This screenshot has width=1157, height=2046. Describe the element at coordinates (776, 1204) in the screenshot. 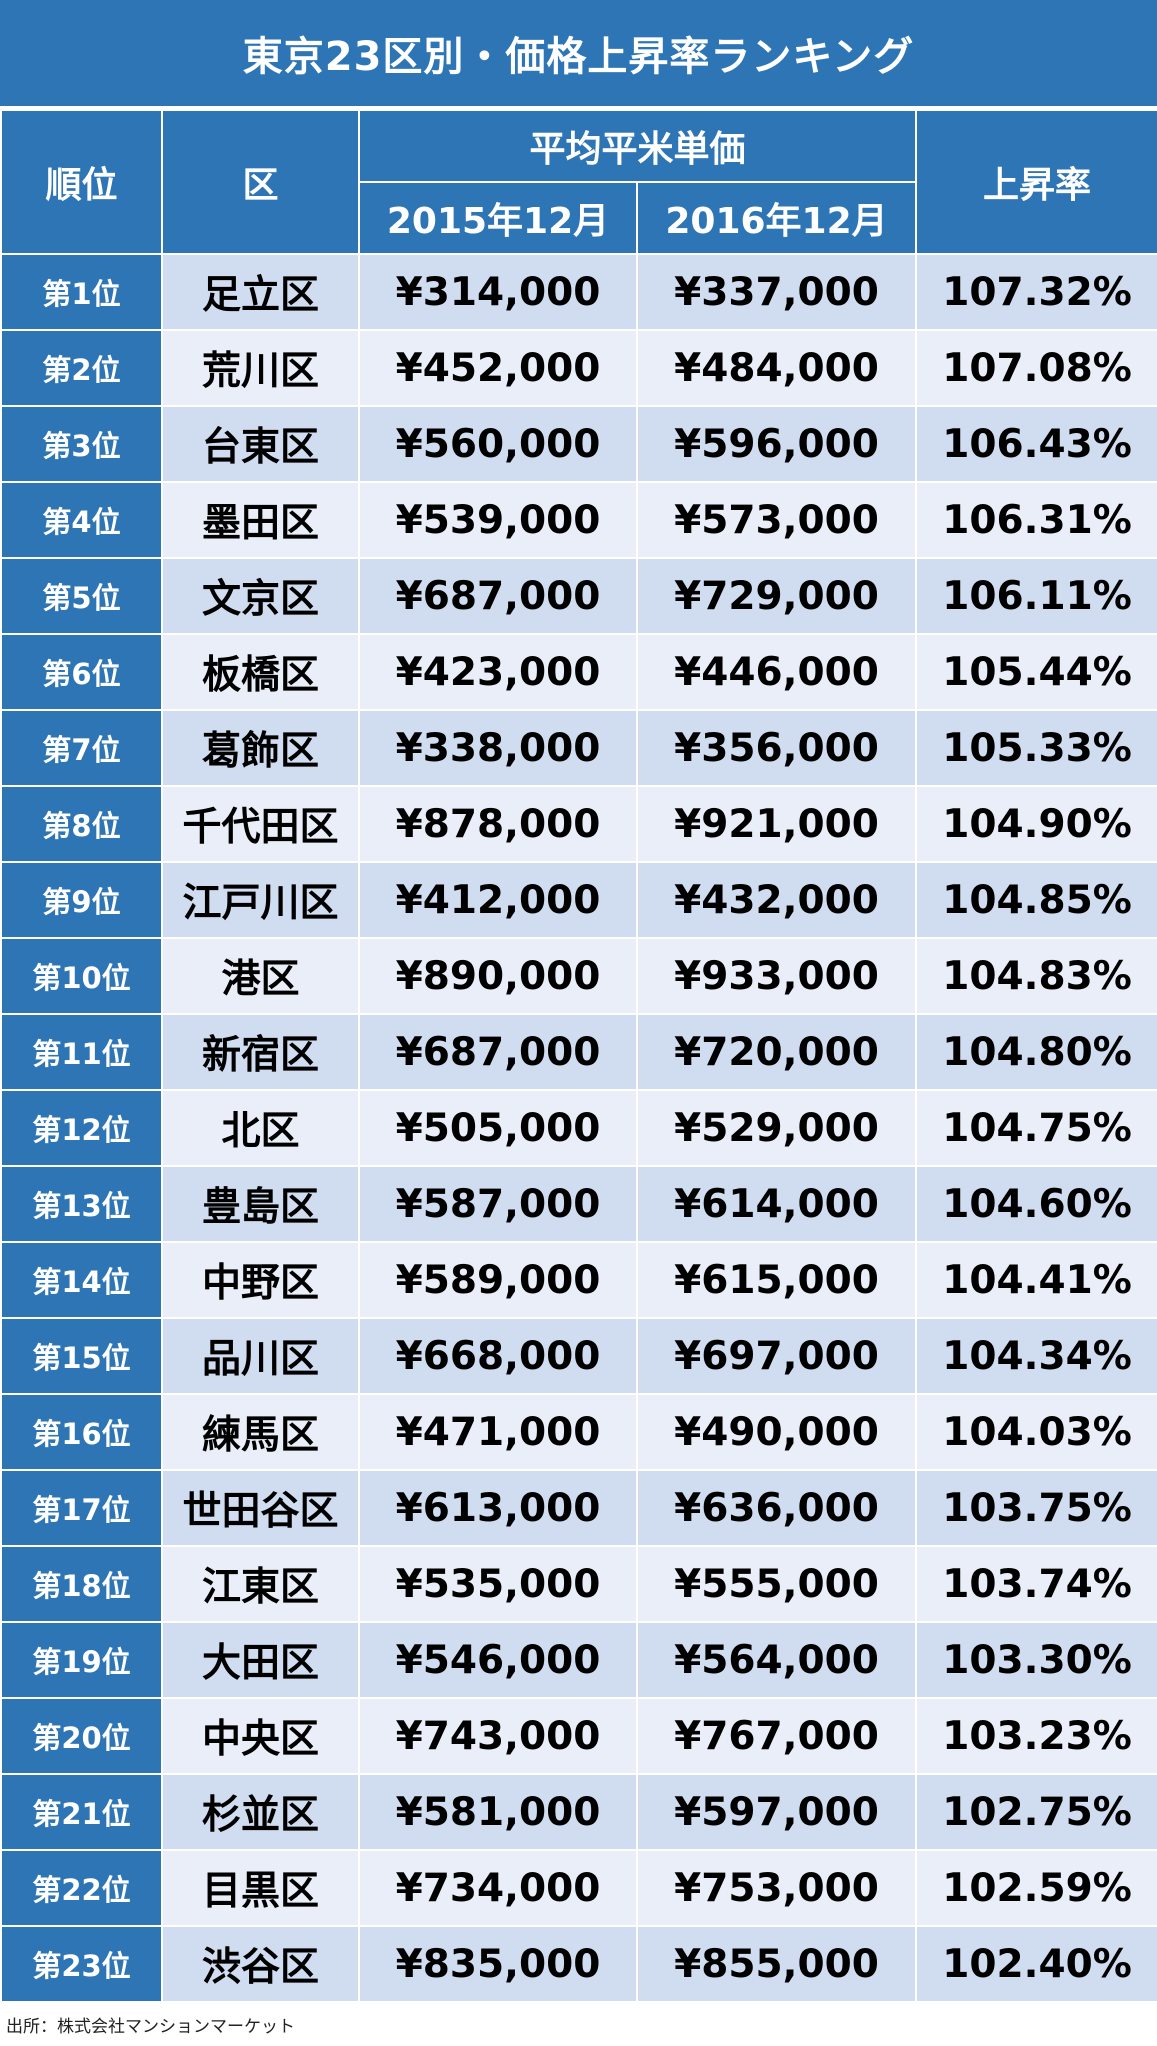

I see `price-2016-cell: ¥614,000` at that location.